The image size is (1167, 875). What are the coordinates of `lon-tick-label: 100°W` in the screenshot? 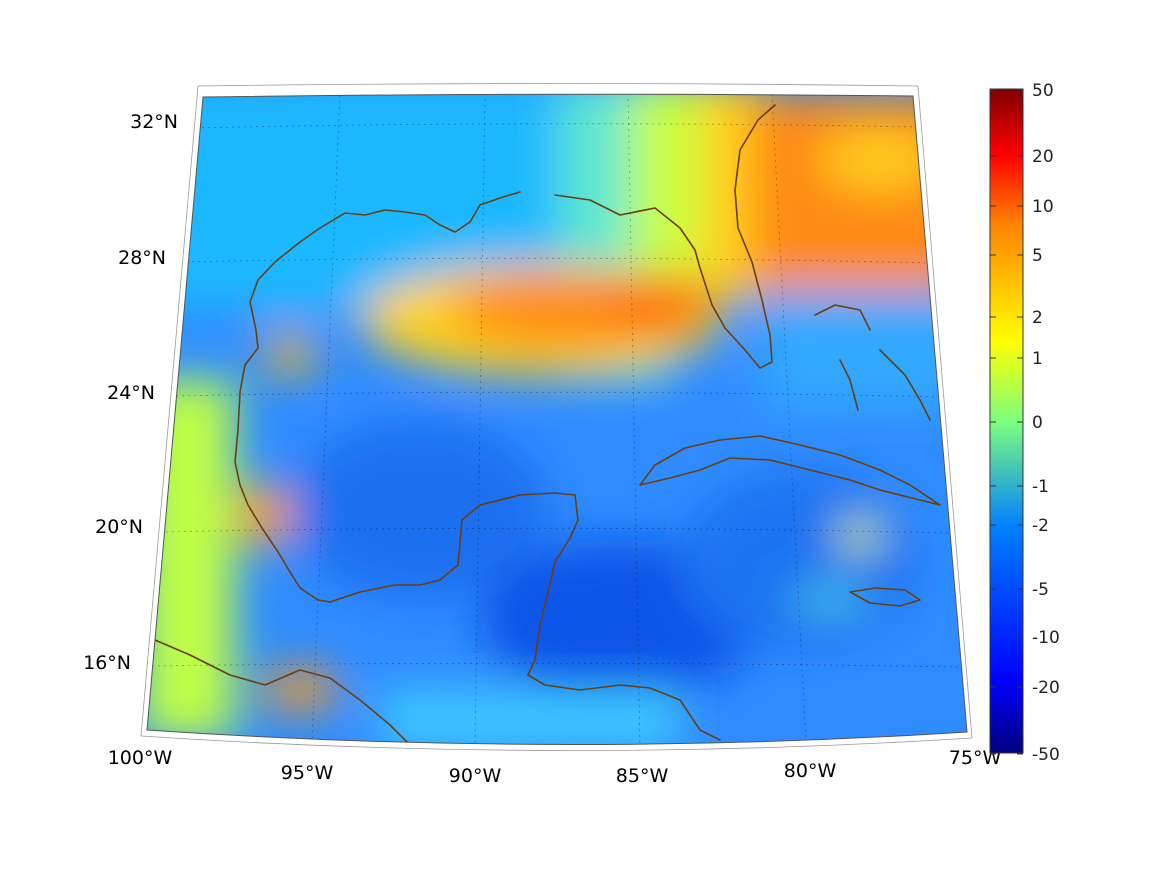 It's located at (140, 758).